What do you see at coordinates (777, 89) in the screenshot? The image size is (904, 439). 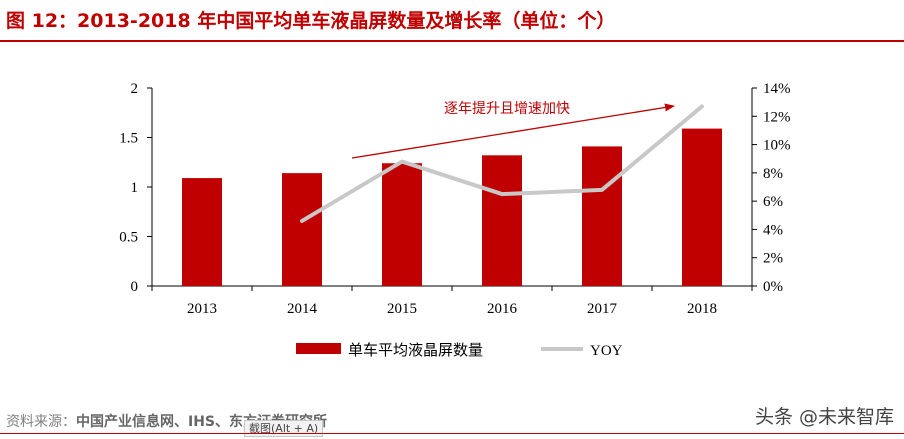 I see `y-right-tick-label: 14%` at bounding box center [777, 89].